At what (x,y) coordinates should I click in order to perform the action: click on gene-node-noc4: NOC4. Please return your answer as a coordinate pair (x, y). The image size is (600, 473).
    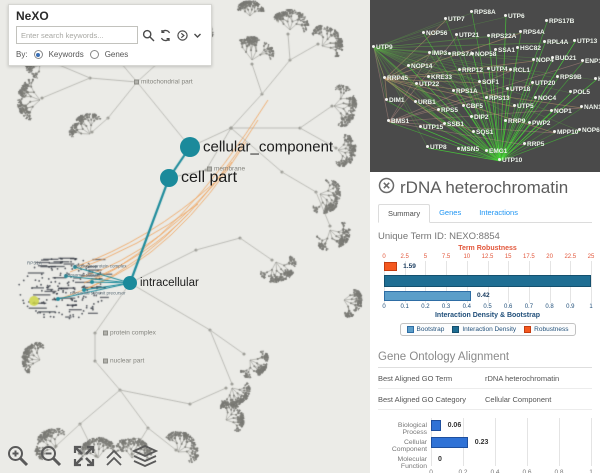
    Looking at the image, I should click on (545, 98).